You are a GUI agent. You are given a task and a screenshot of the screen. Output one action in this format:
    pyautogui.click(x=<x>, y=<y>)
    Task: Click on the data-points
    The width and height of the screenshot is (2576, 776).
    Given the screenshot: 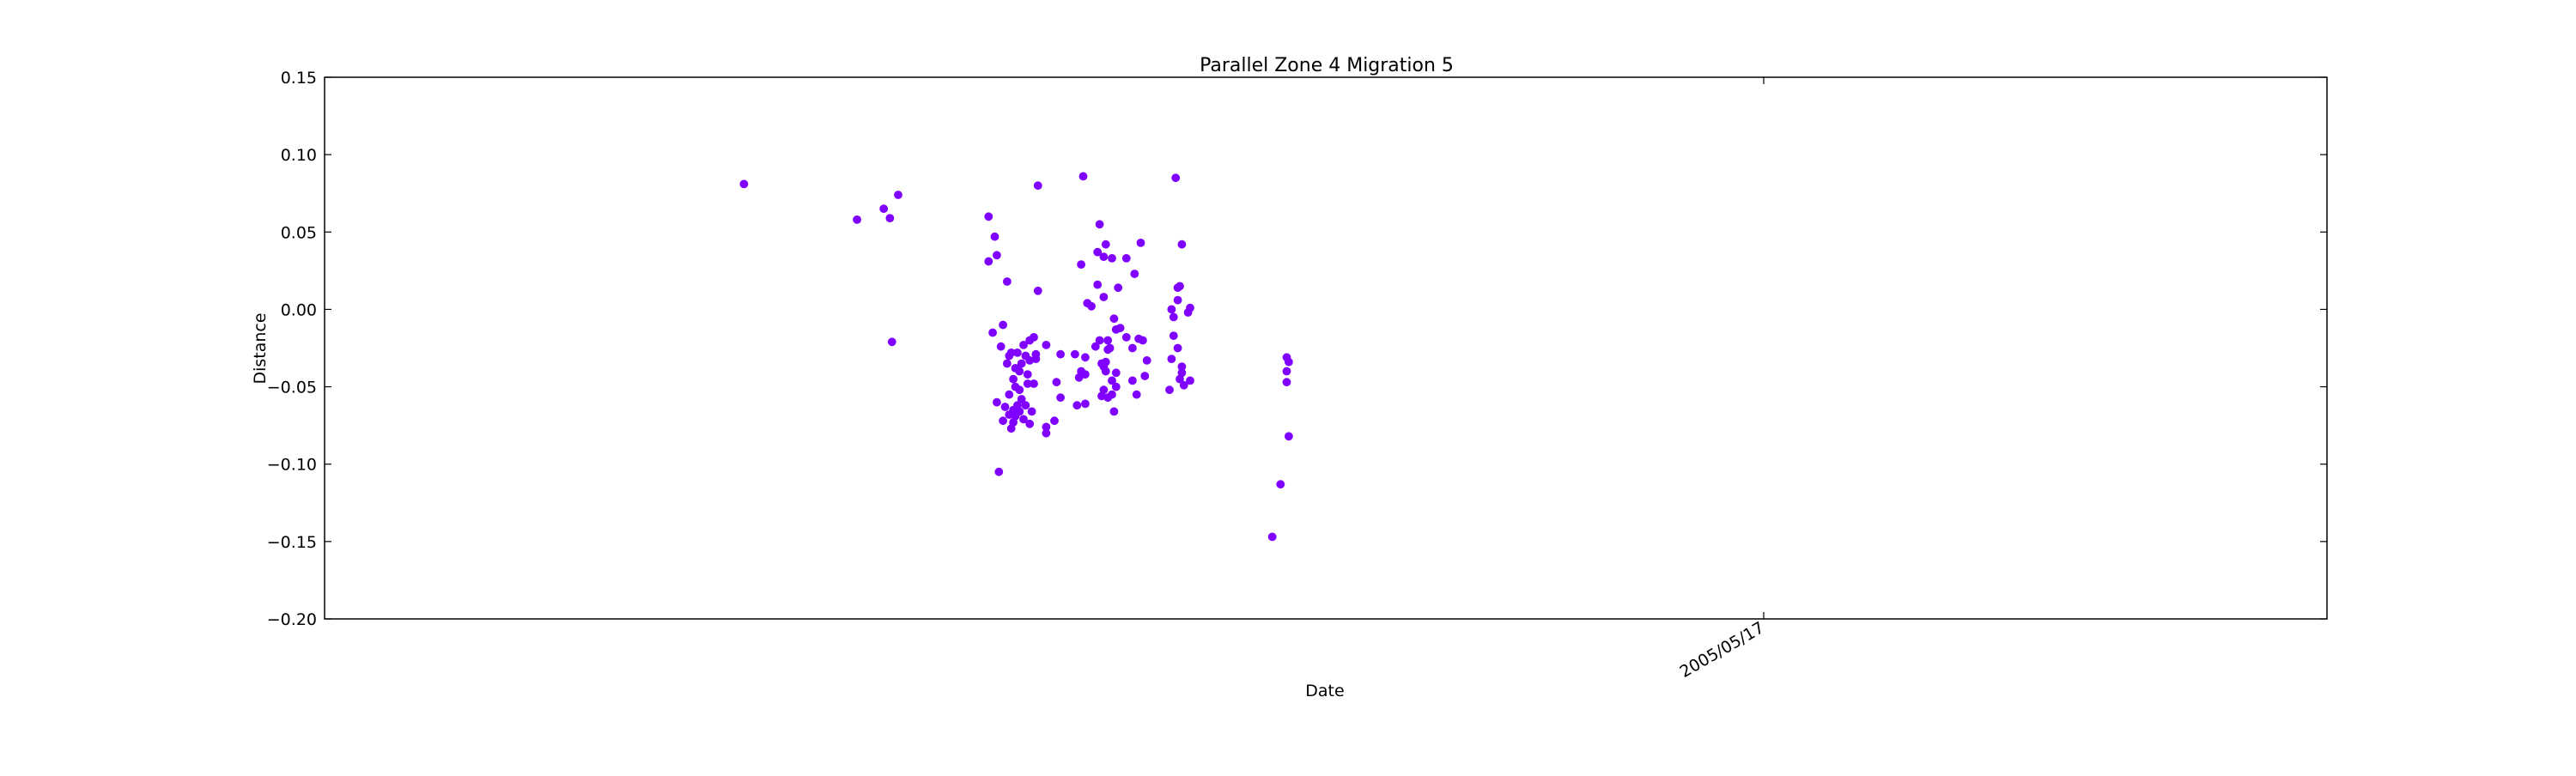 What is the action you would take?
    pyautogui.click(x=1016, y=357)
    